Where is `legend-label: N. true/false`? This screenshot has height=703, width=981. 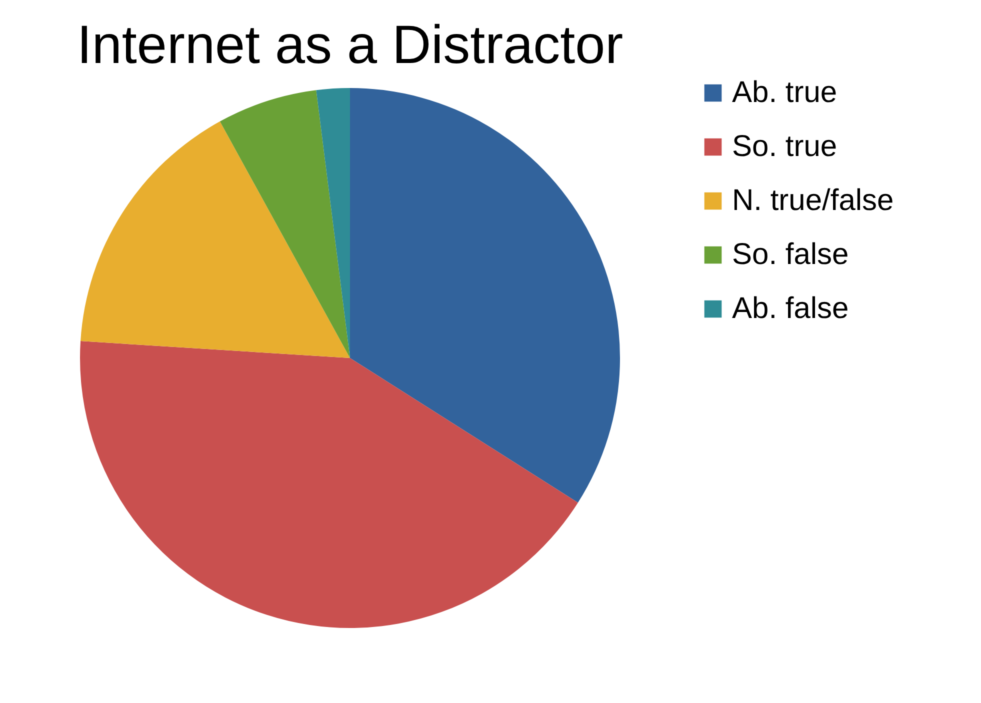
legend-label: N. true/false is located at coordinates (813, 200).